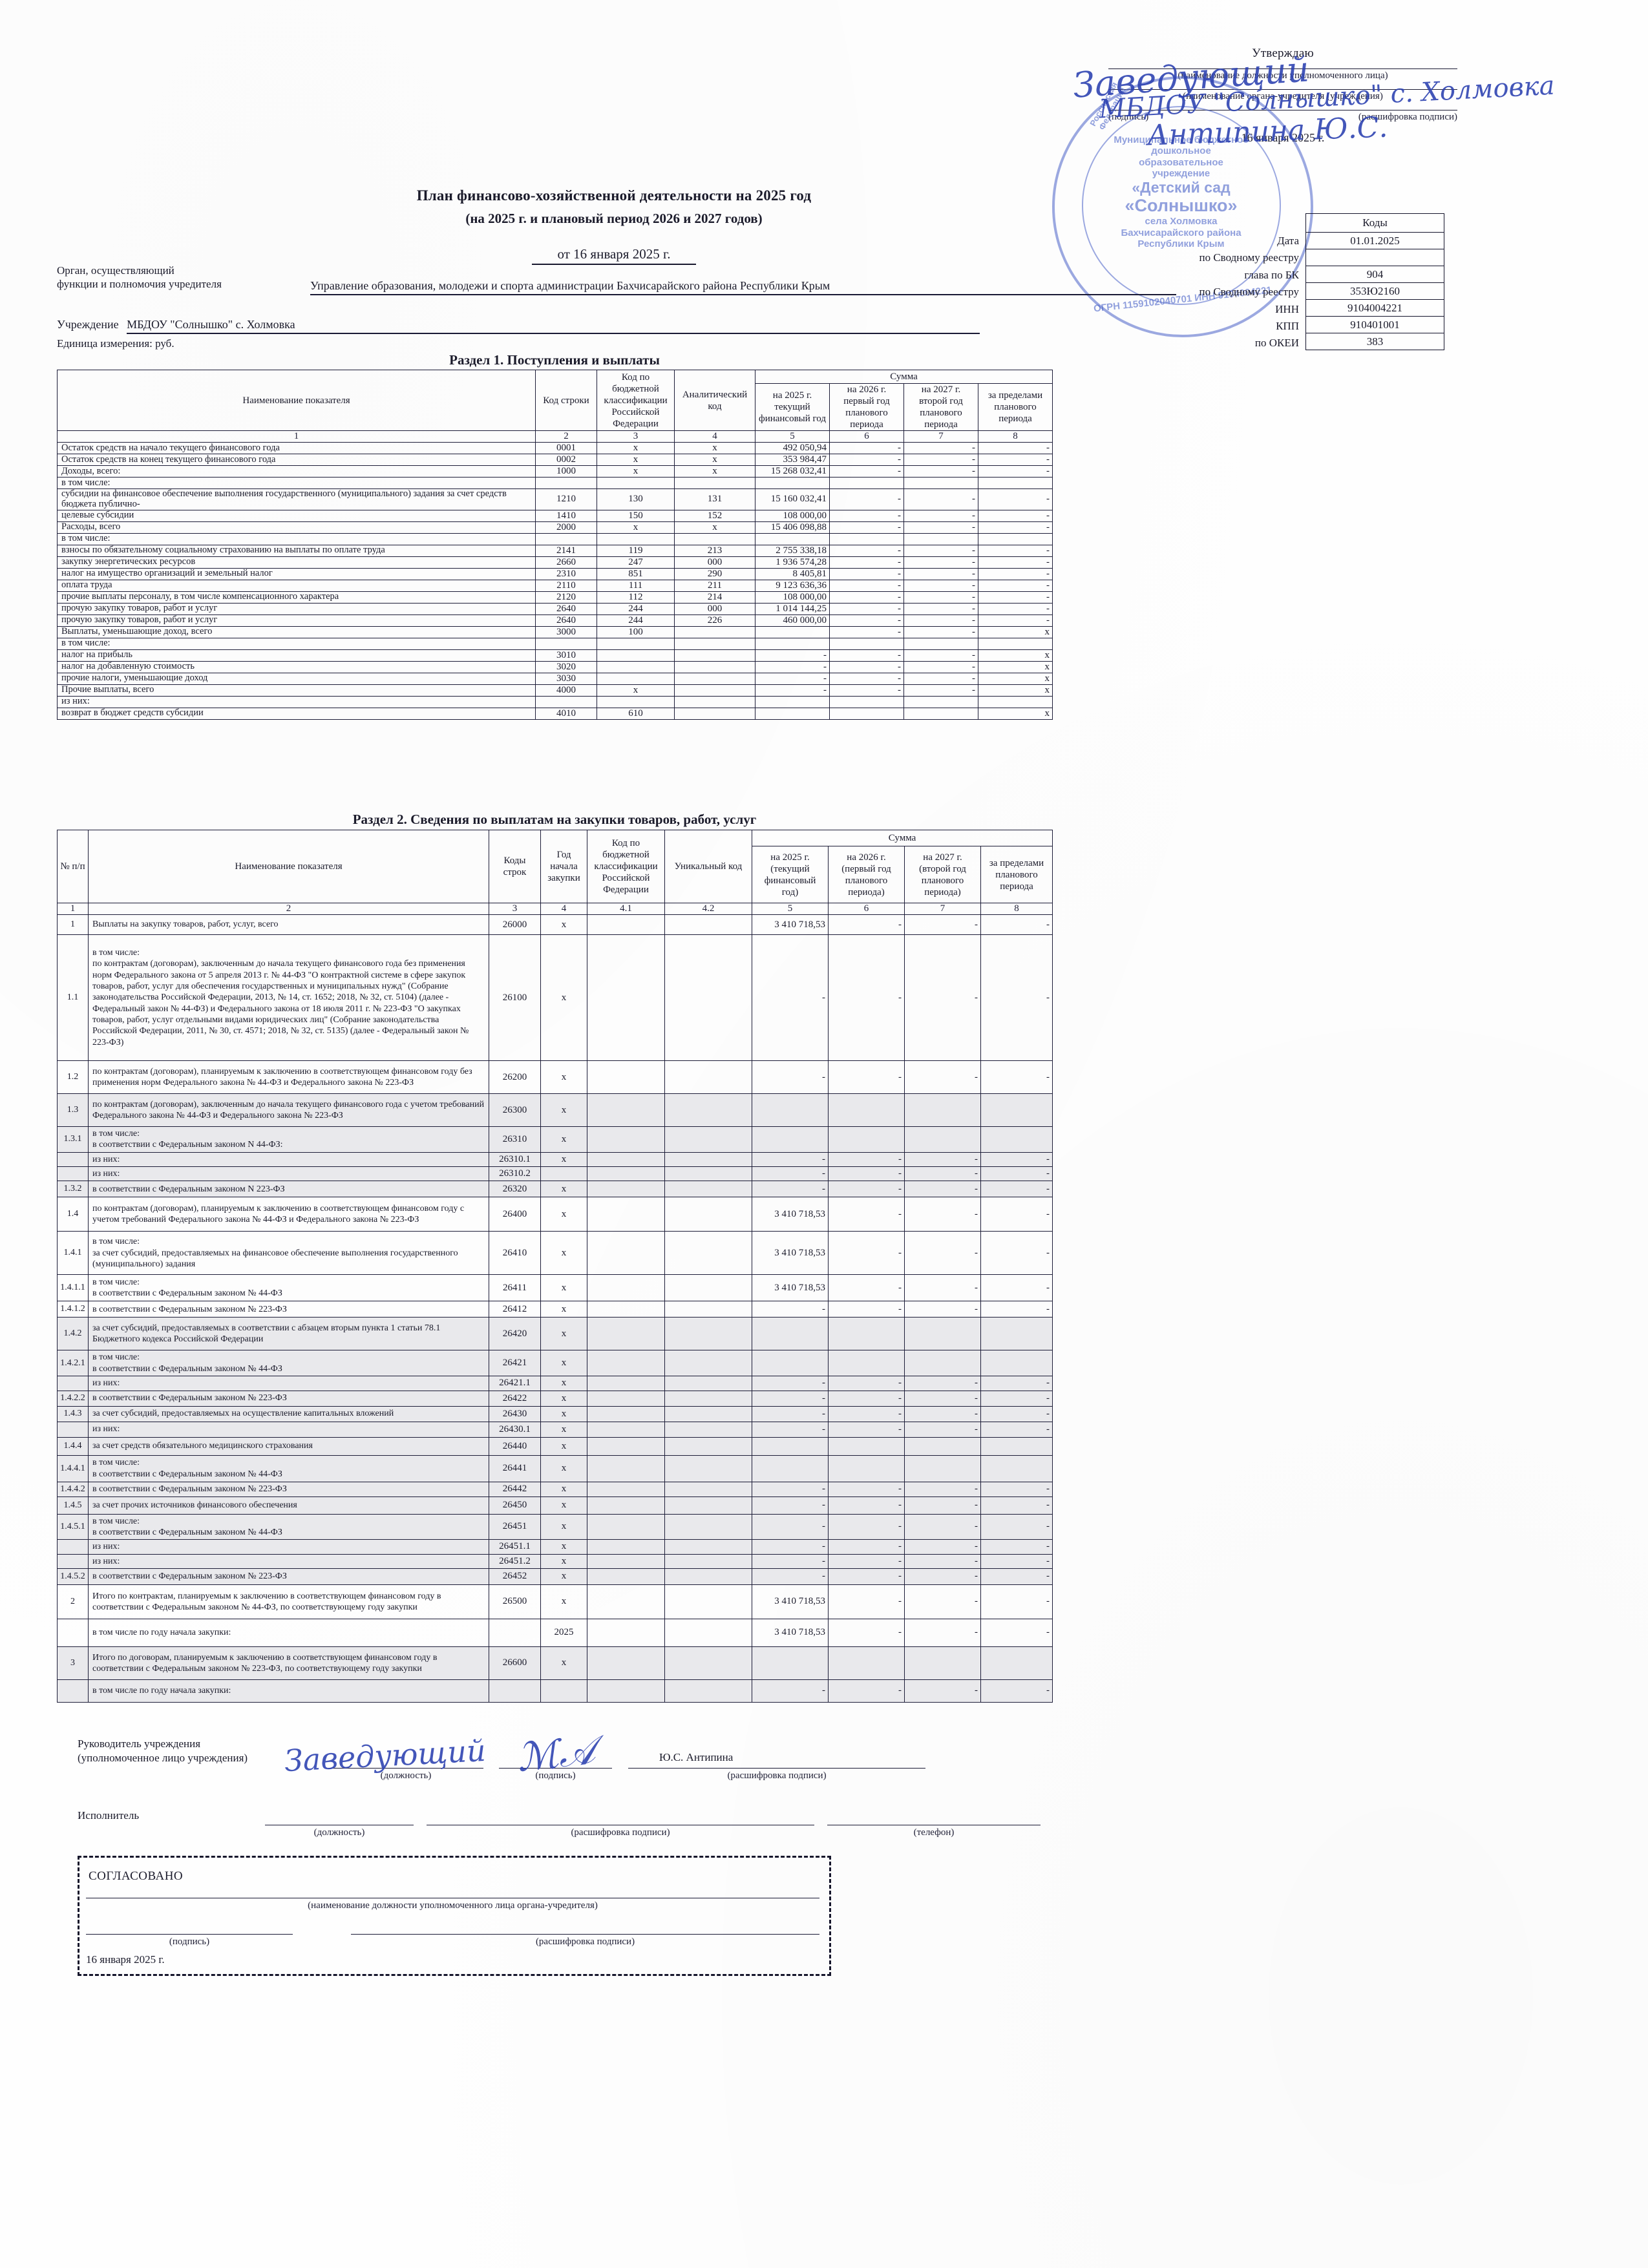 This screenshot has width=1648, height=2268. Describe the element at coordinates (515, 1489) in the screenshot. I see `s2-row-20-code: 26442` at that location.